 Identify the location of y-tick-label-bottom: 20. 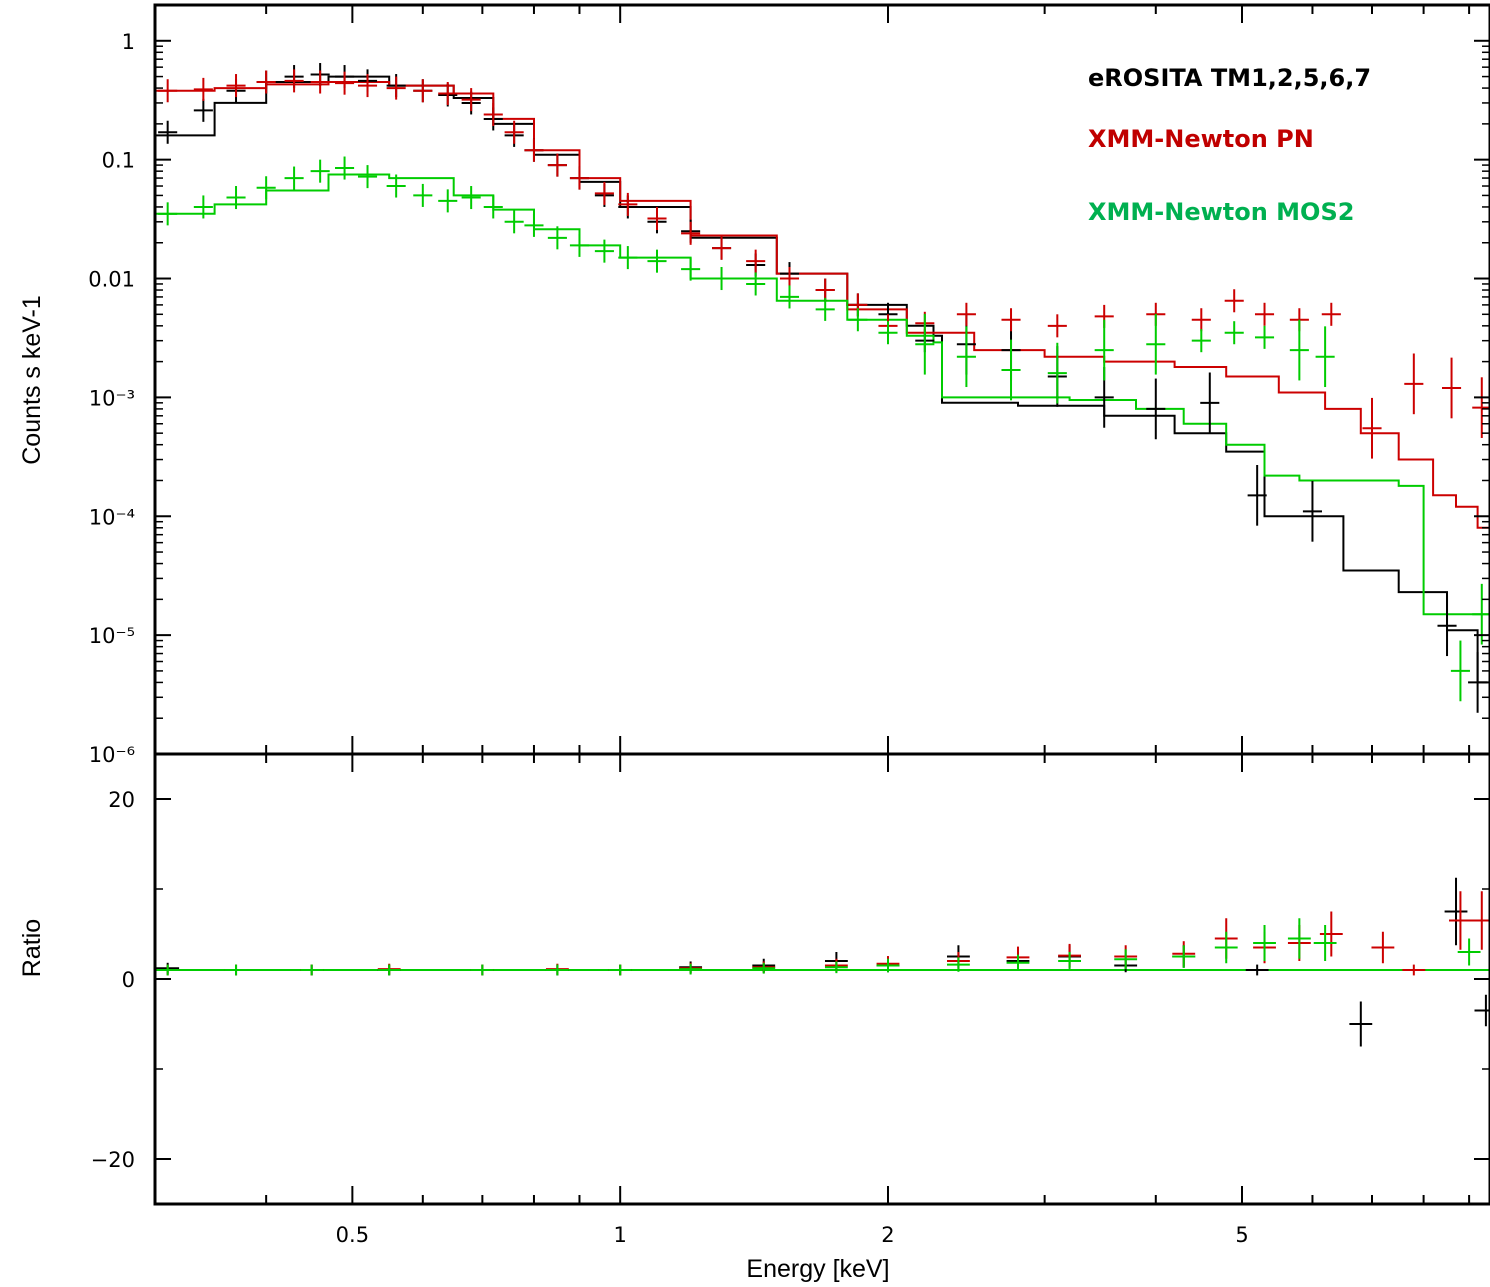
(121, 800).